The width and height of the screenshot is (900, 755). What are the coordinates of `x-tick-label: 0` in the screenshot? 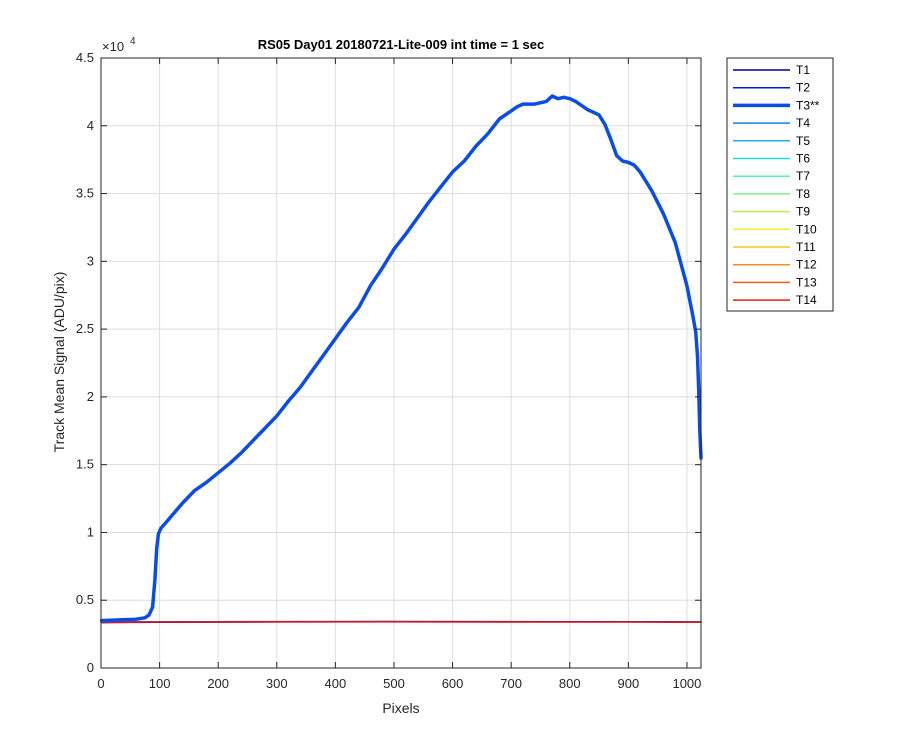 It's located at (100, 683).